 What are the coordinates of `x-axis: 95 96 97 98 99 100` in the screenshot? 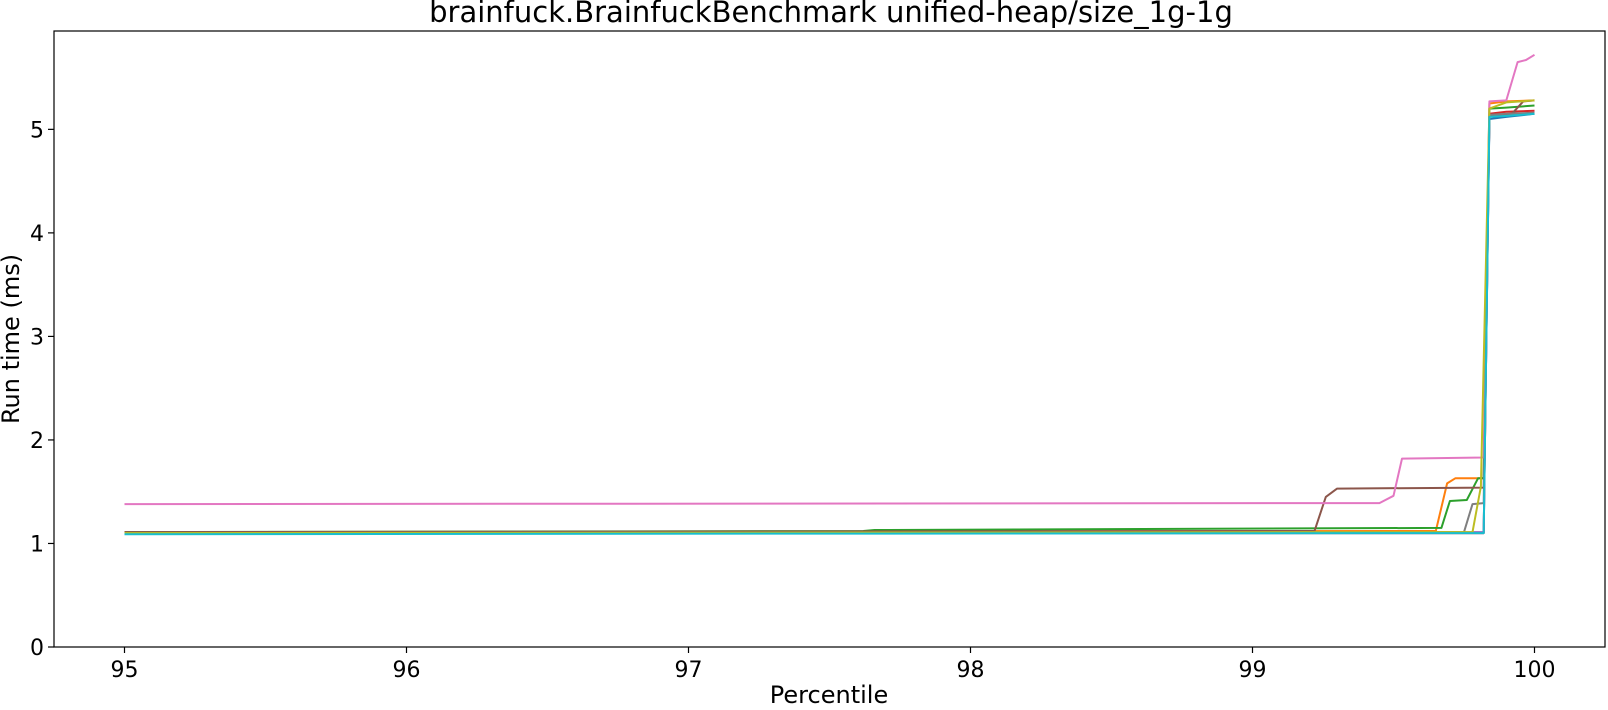 It's located at (833, 665).